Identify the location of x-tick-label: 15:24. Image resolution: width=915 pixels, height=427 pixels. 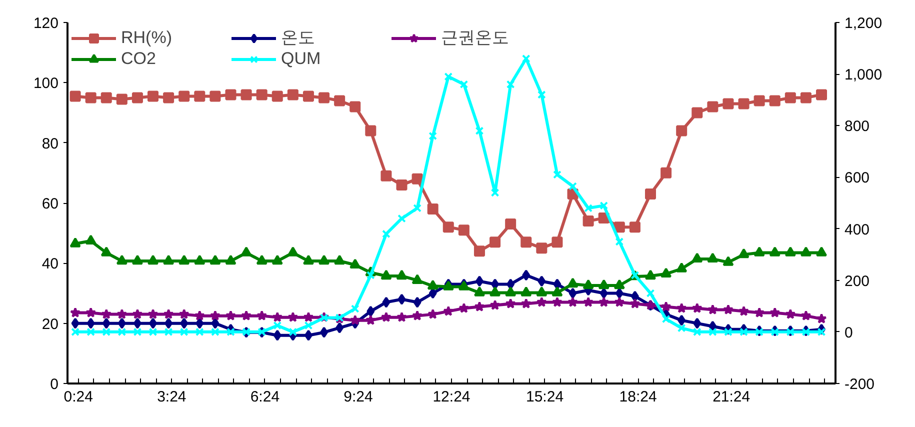
(545, 397).